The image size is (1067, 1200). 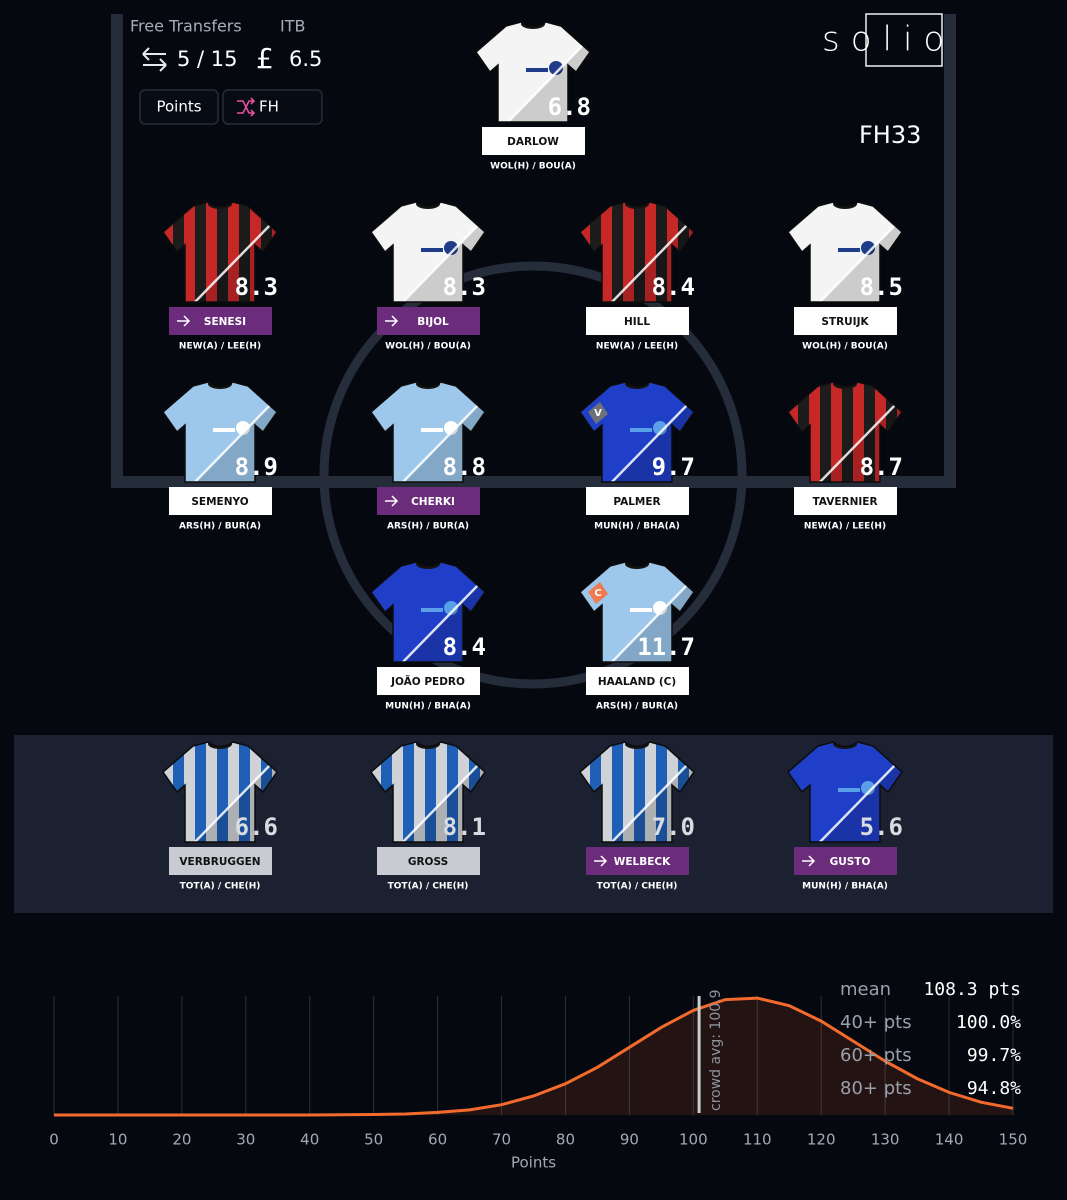 I want to click on distribution-line, so click(x=534, y=1056).